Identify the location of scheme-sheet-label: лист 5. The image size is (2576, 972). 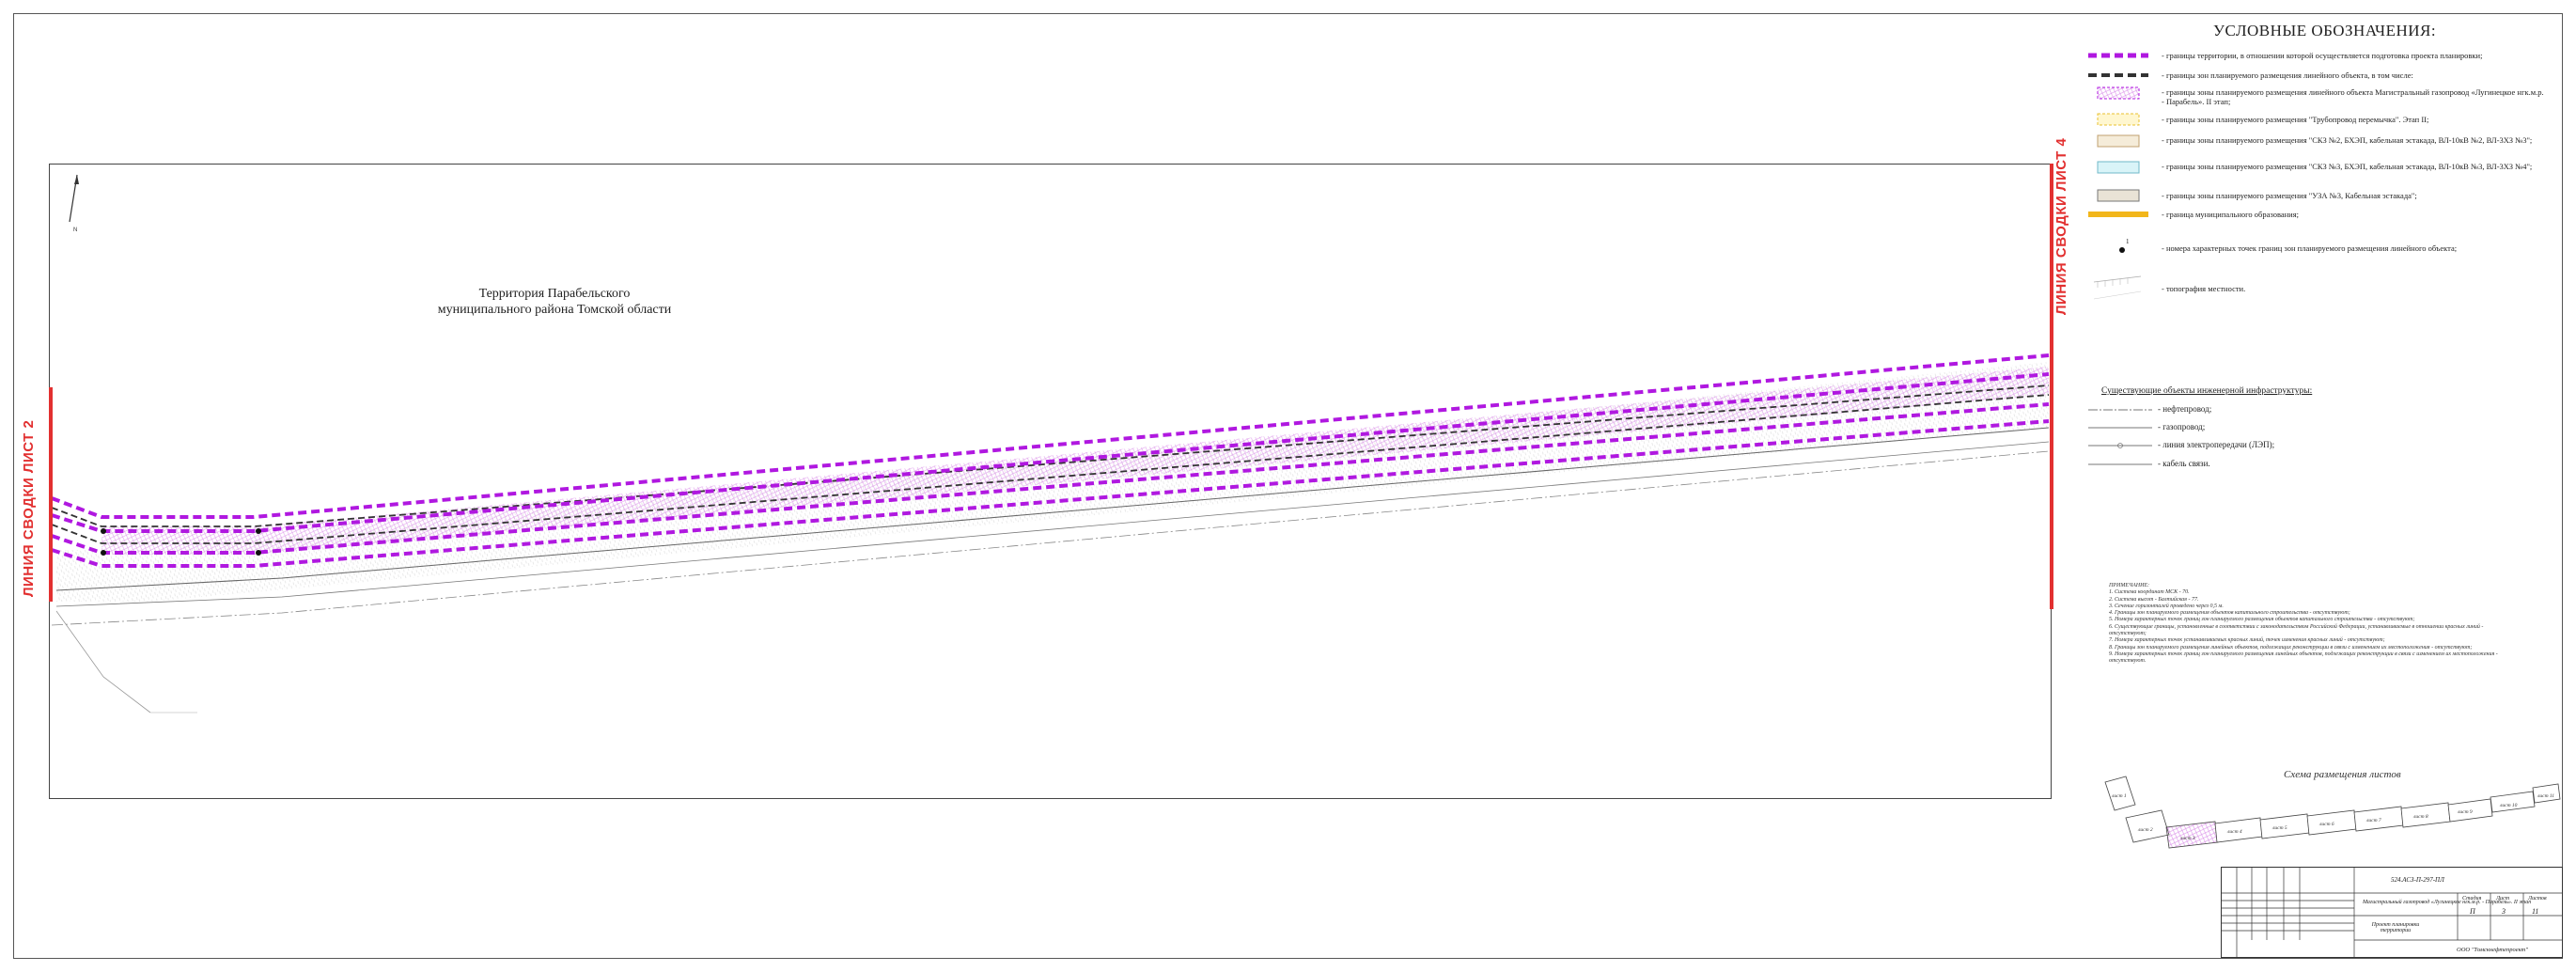
(2279, 828).